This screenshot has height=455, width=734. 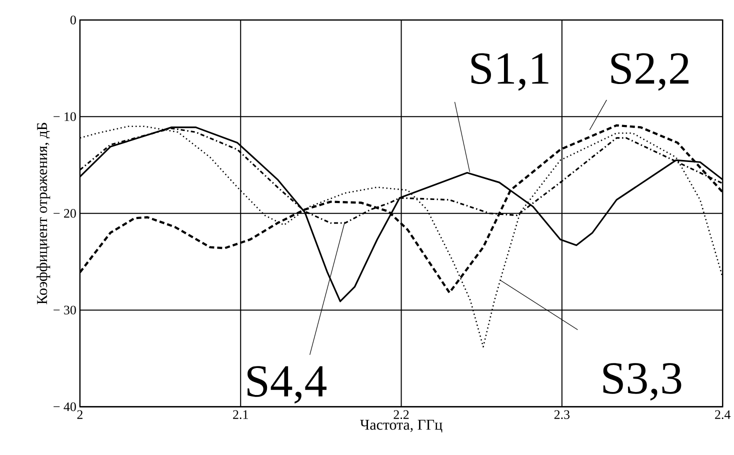 What do you see at coordinates (562, 415) in the screenshot?
I see `x-tick-label: 2.3` at bounding box center [562, 415].